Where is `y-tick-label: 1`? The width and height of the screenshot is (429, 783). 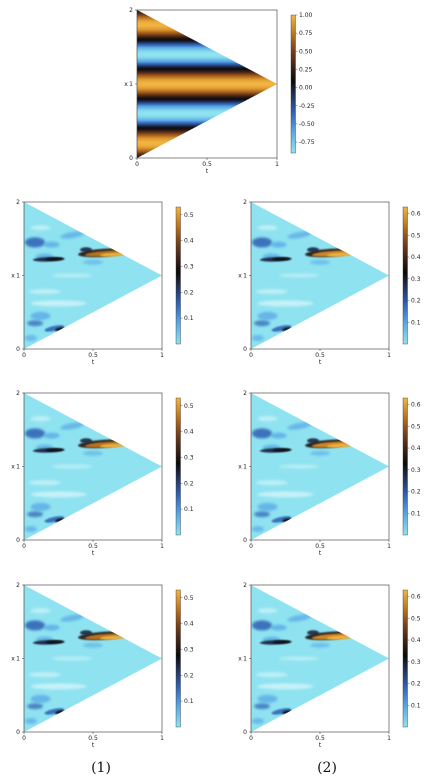 y-tick-label: 1 is located at coordinates (18, 659).